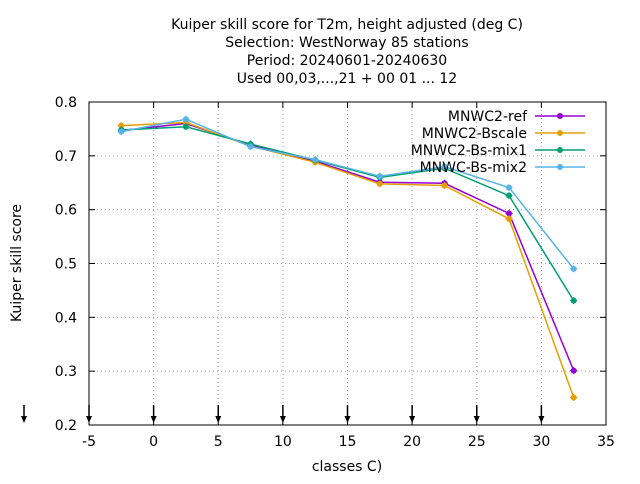 The width and height of the screenshot is (640, 484). What do you see at coordinates (283, 442) in the screenshot?
I see `x-tick-label: 10` at bounding box center [283, 442].